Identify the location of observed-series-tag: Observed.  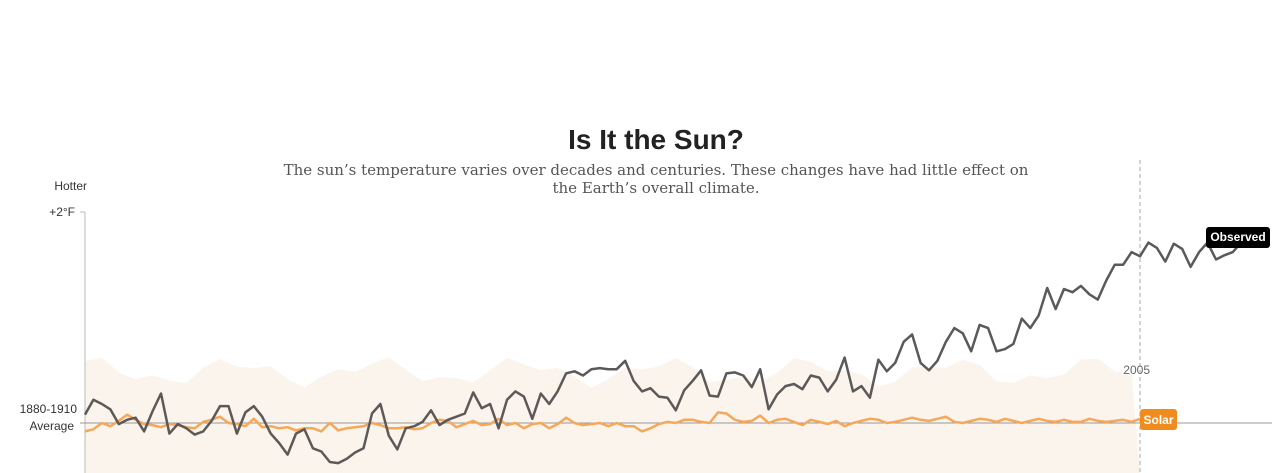
(1238, 237).